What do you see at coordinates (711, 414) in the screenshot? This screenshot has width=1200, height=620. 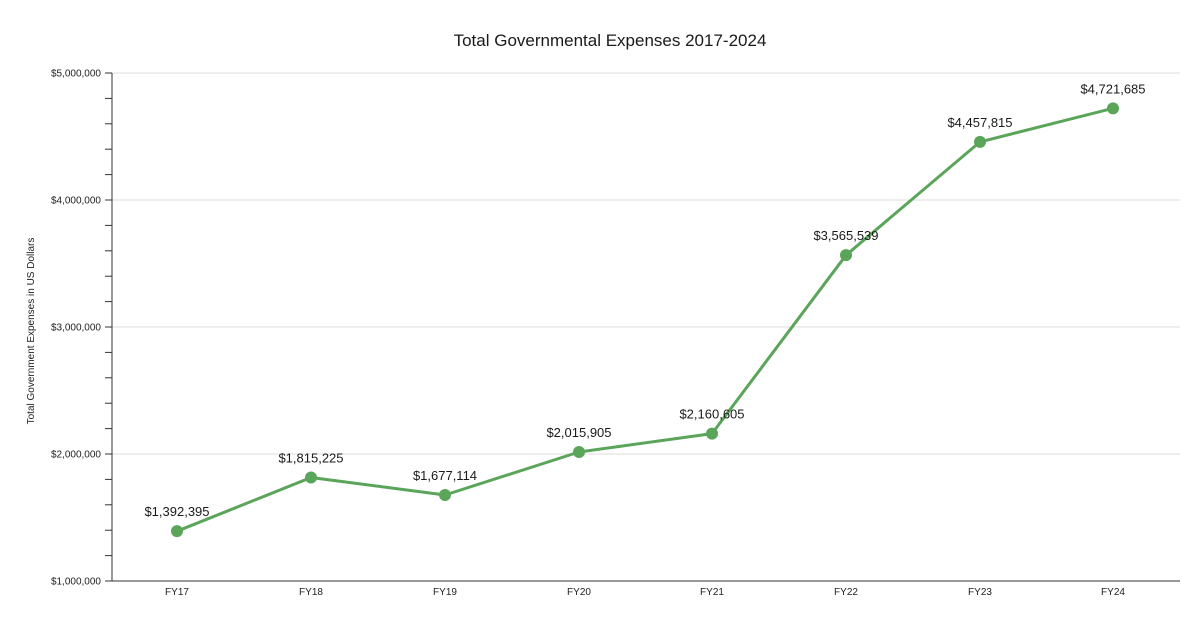 I see `data-label: $2,160,605` at bounding box center [711, 414].